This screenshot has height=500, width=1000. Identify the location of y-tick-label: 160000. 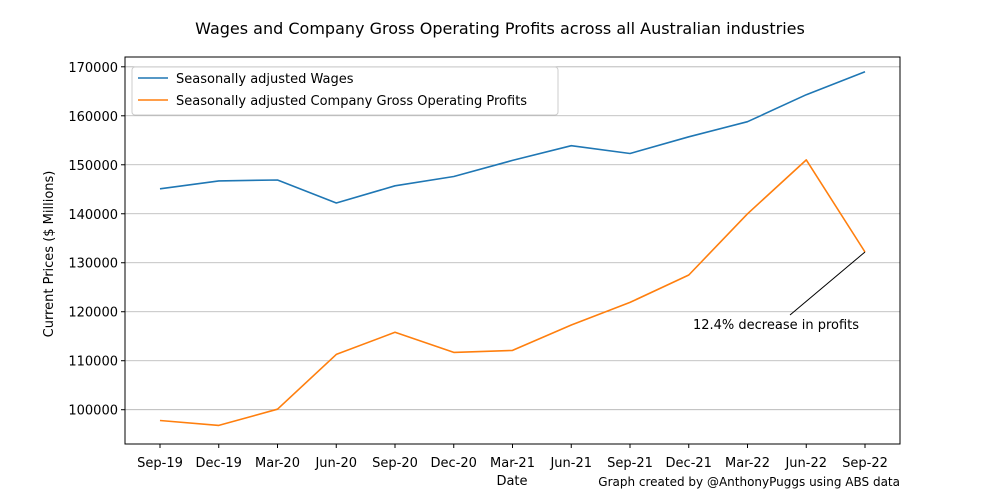
(93, 117).